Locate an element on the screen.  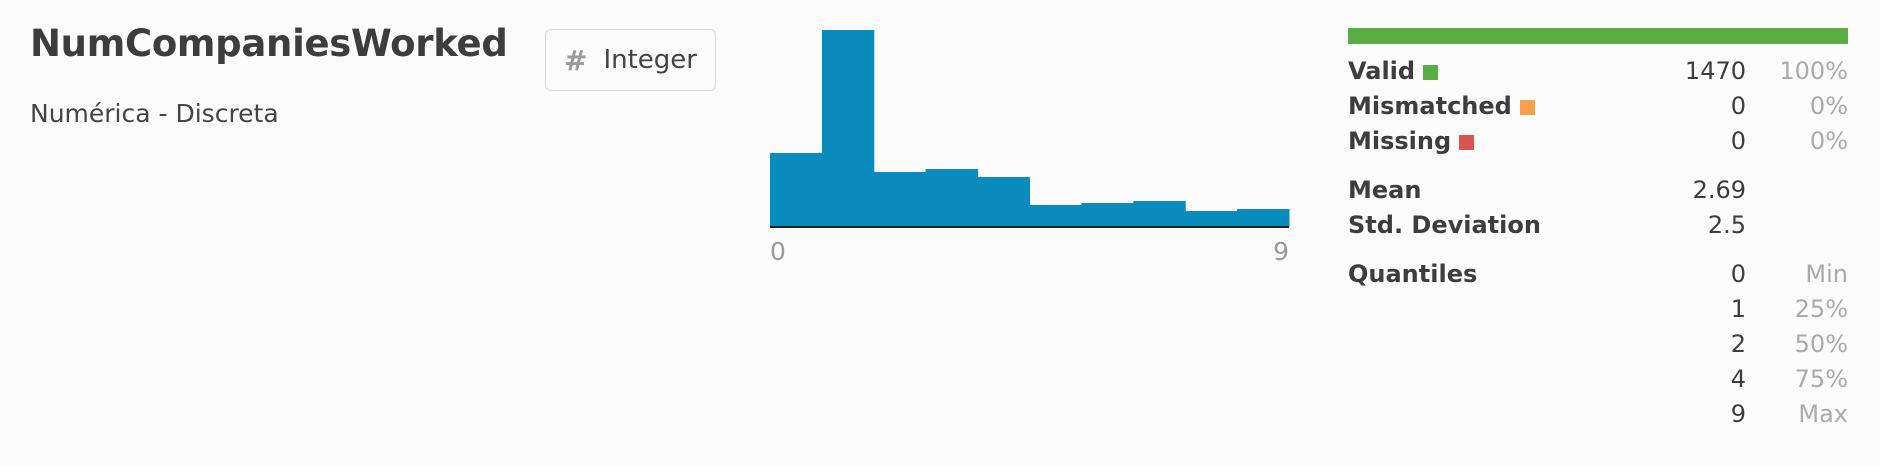
quantile-value: 4 is located at coordinates (1738, 379).